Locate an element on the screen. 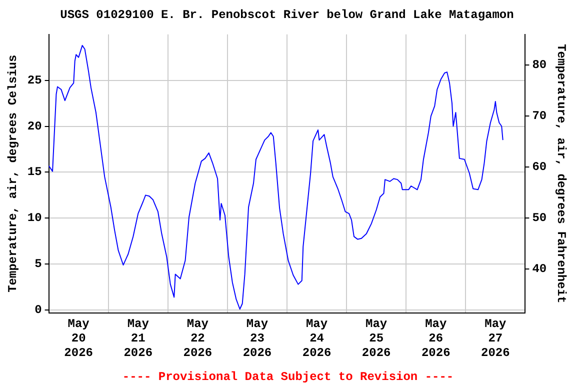 The height and width of the screenshot is (384, 576). y2-tick-label: 50 is located at coordinates (539, 218).